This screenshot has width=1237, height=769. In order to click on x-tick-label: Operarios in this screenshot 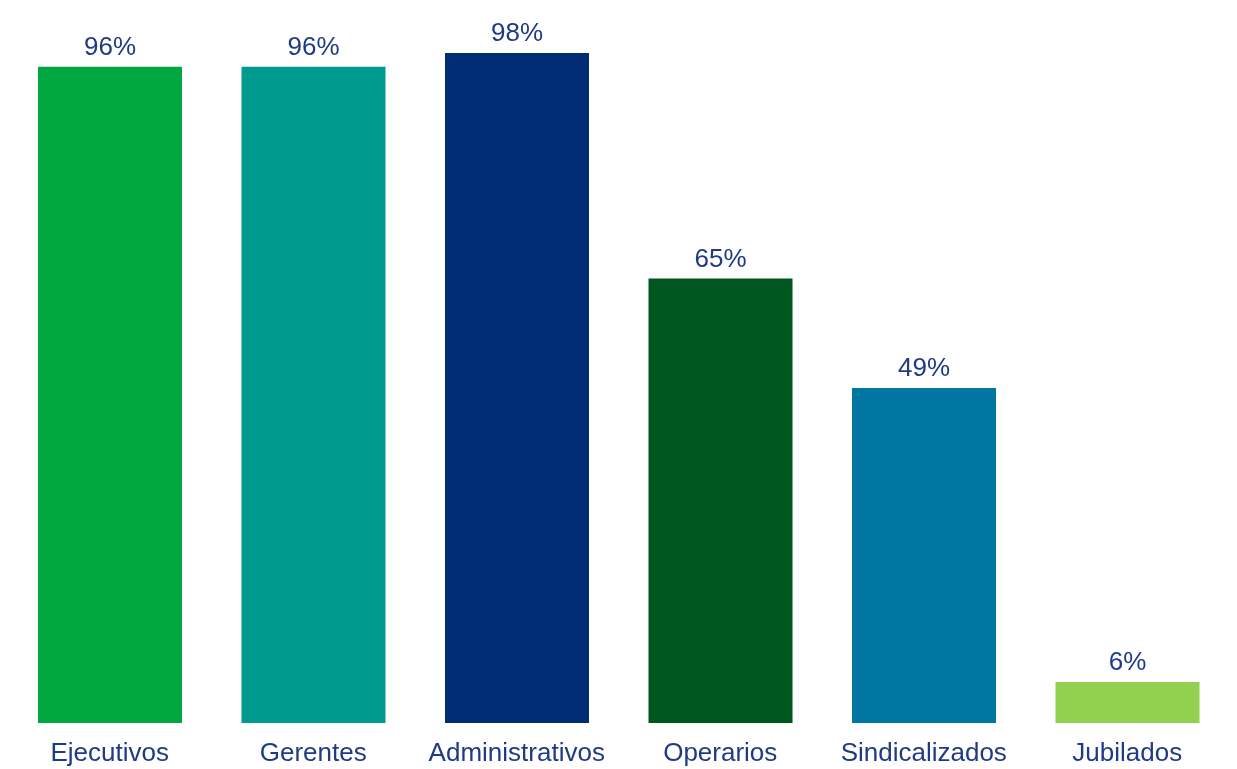, I will do `click(720, 752)`.